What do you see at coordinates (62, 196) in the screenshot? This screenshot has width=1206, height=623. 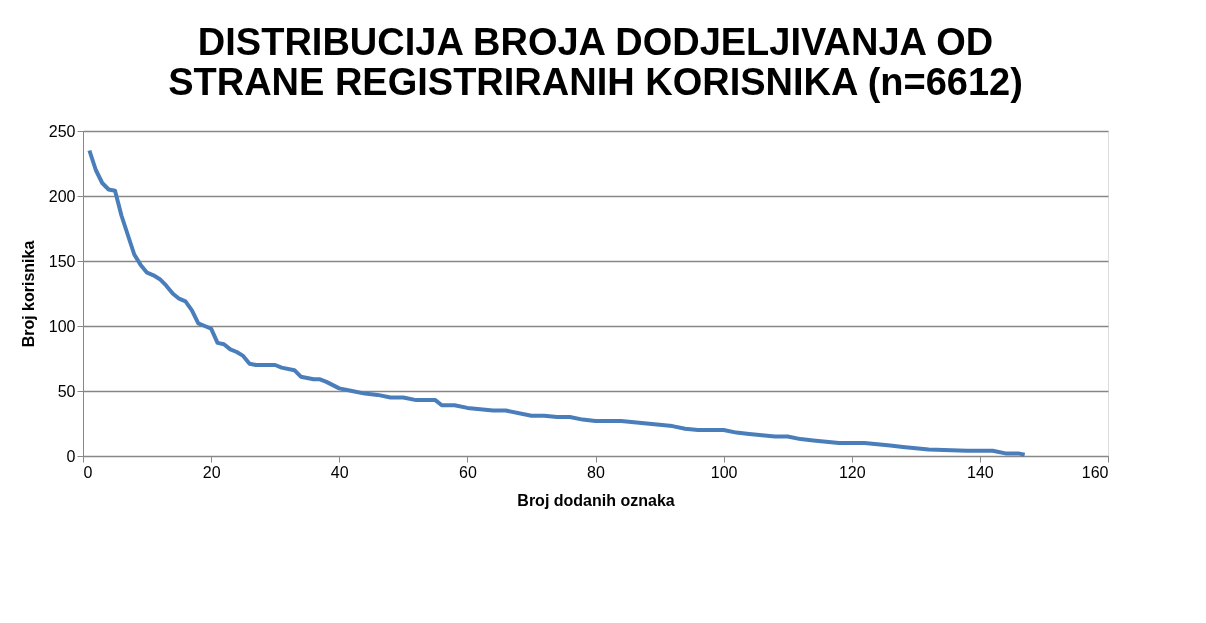 I see `y-tick-label: 200` at bounding box center [62, 196].